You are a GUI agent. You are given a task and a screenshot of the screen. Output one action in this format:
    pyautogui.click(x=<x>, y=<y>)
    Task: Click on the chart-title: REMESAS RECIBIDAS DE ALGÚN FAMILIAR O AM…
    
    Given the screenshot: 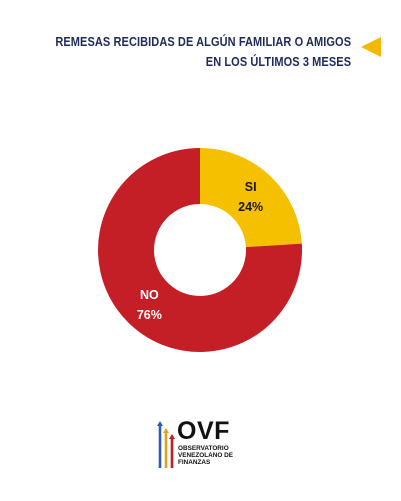 What is the action you would take?
    pyautogui.click(x=203, y=52)
    